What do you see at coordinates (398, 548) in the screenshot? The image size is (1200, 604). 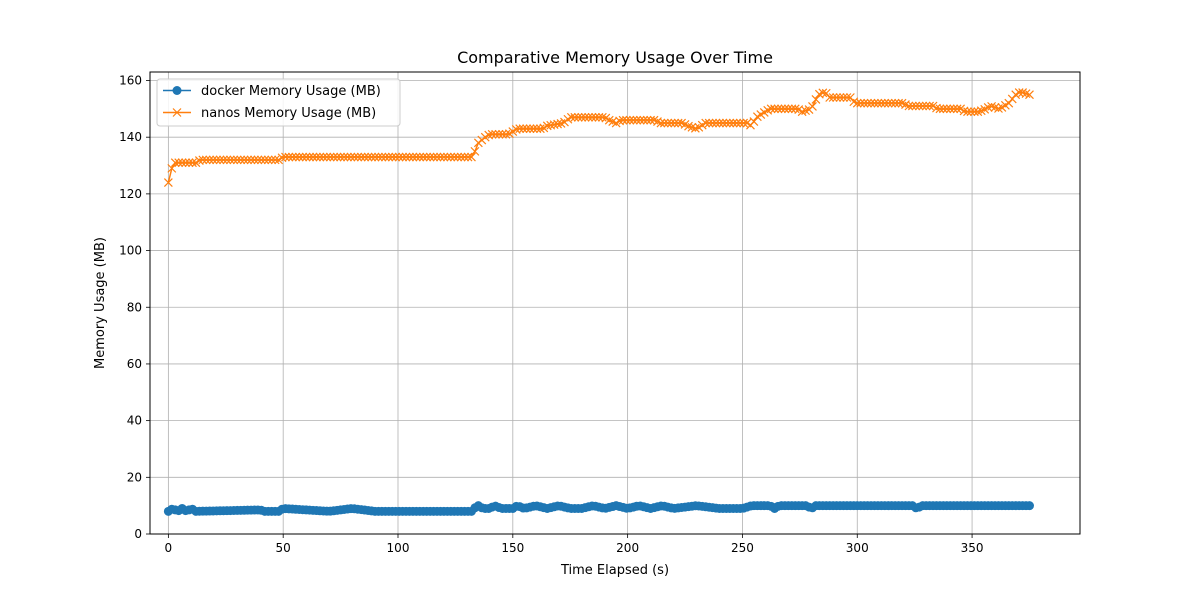 I see `x-tick-label: 100` at bounding box center [398, 548].